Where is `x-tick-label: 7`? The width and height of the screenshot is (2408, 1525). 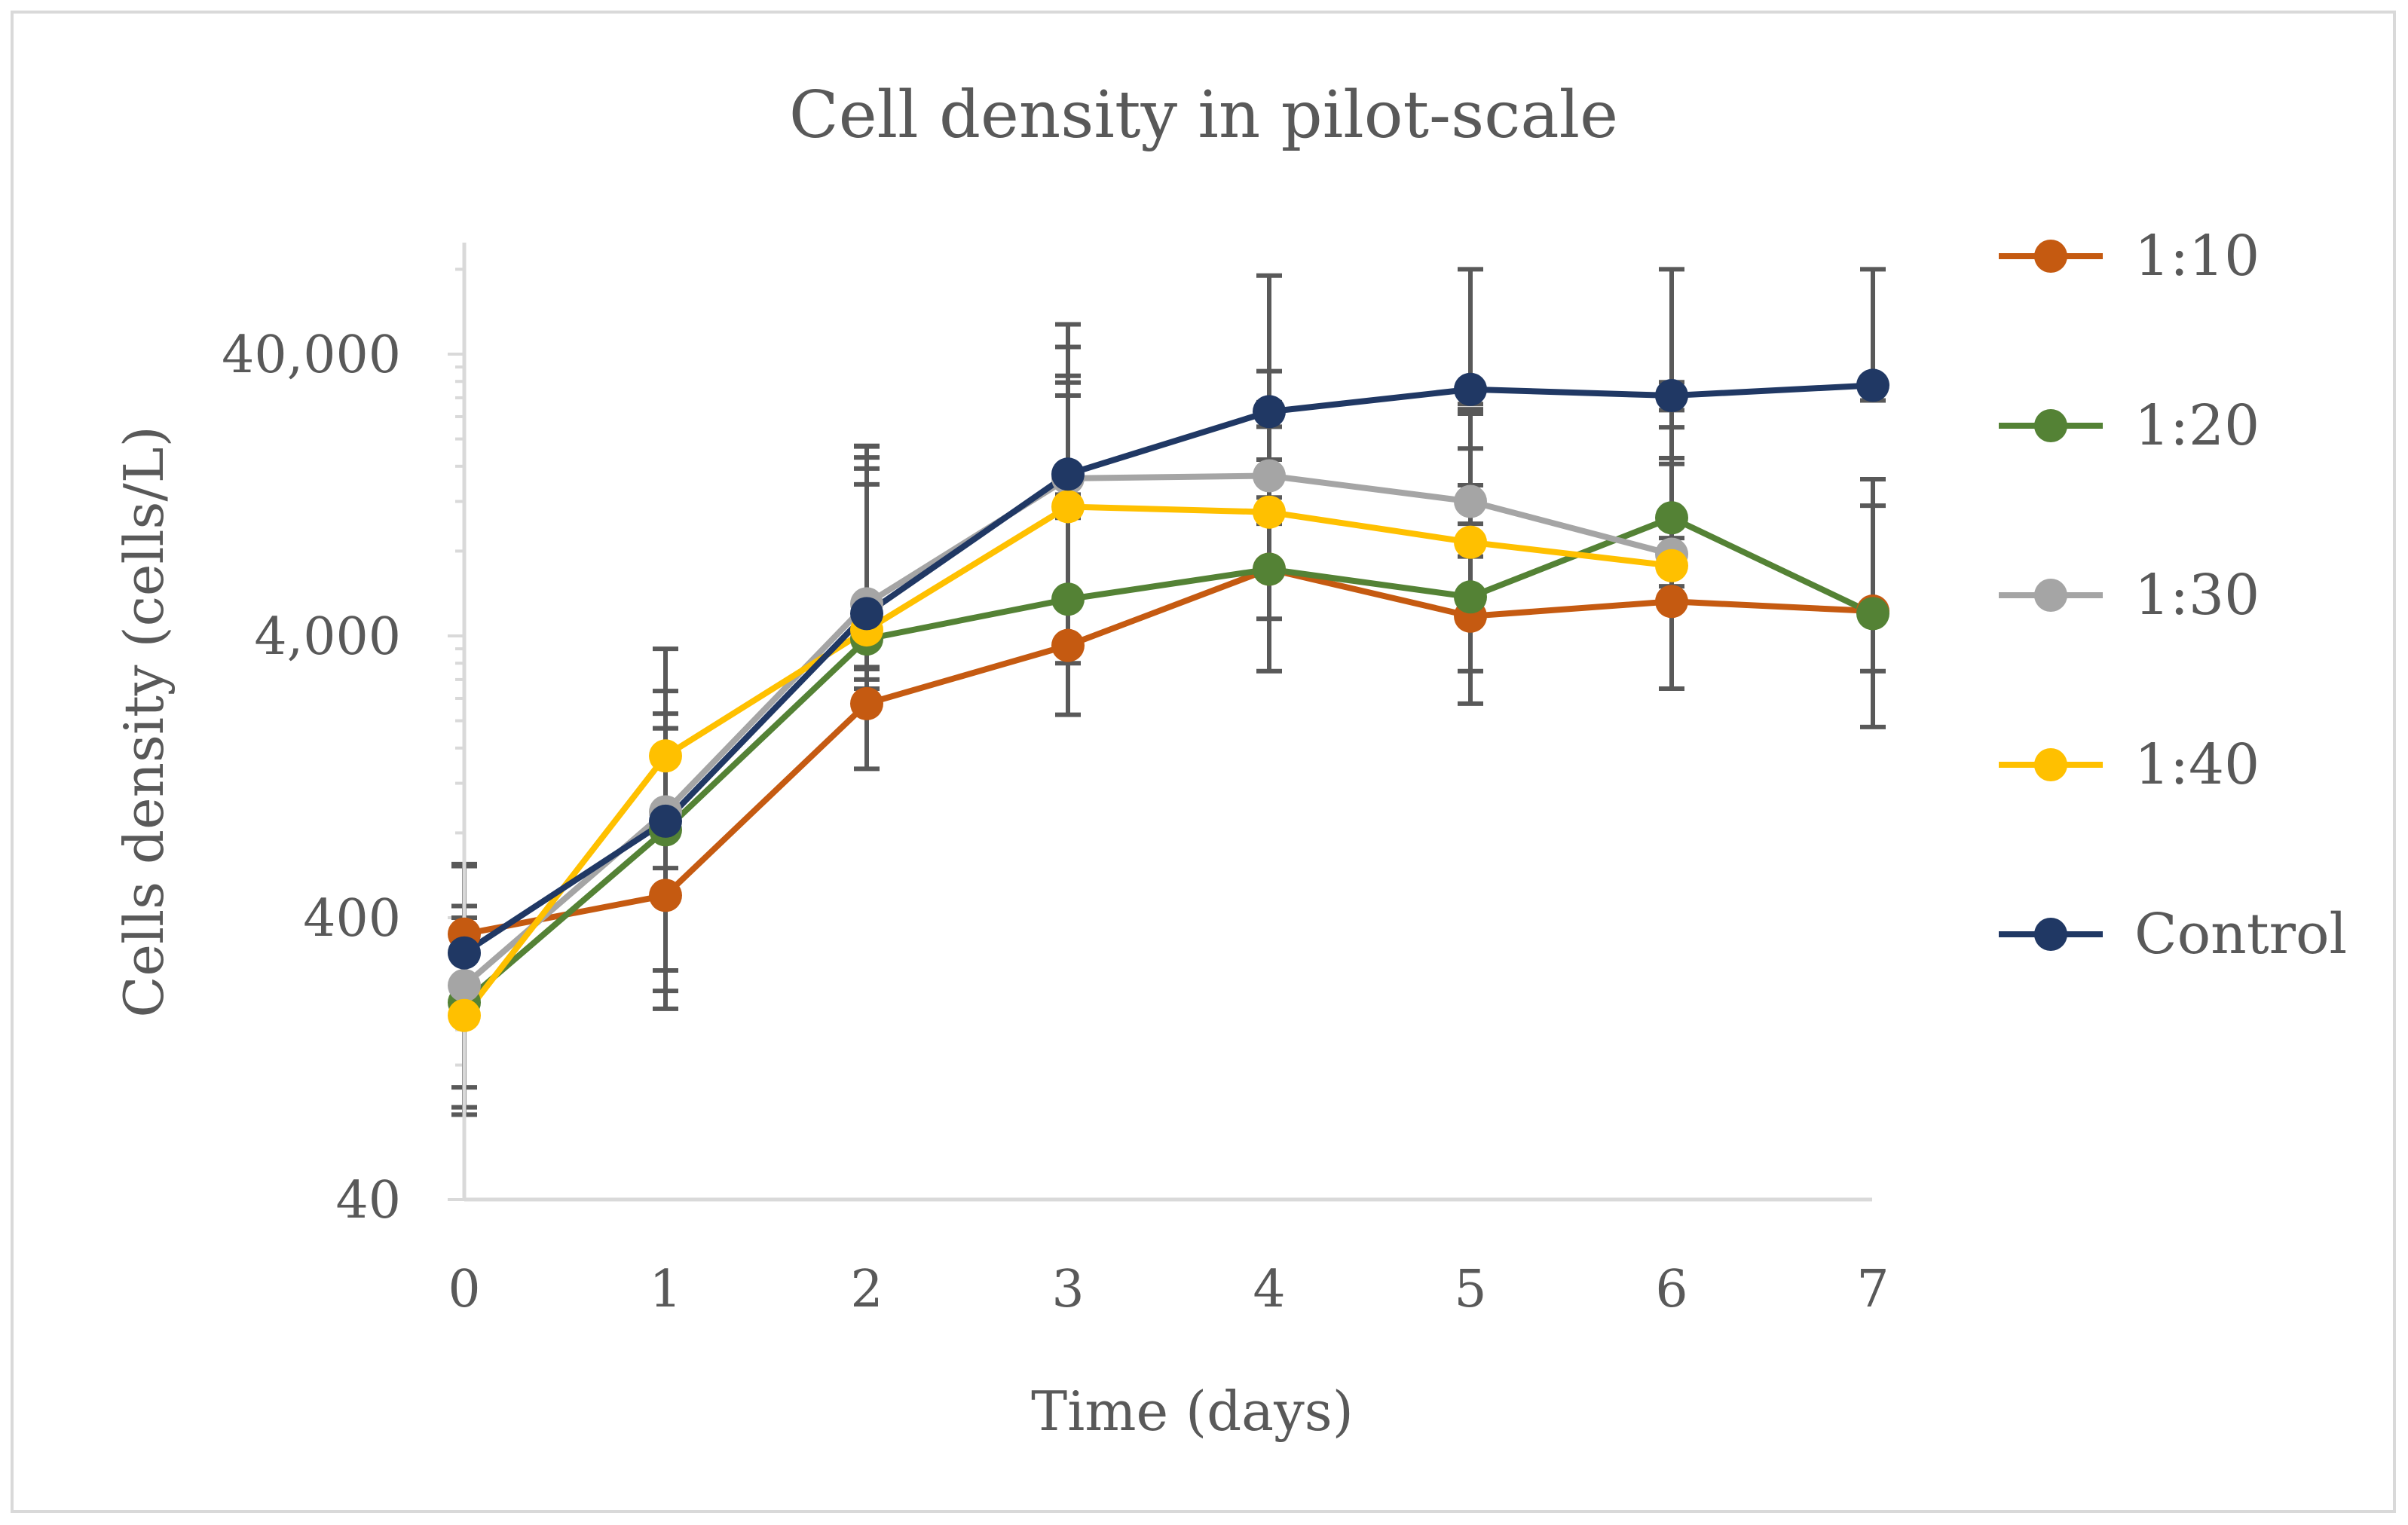
x-tick-label: 7 is located at coordinates (1872, 1290).